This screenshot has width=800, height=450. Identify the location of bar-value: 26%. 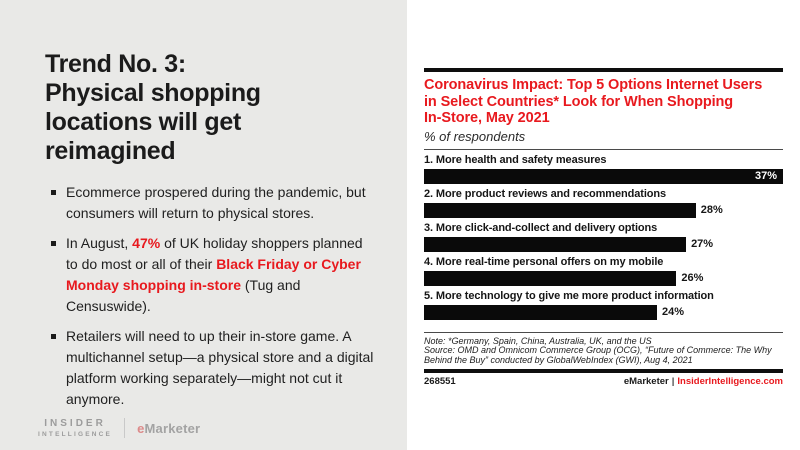
(692, 278).